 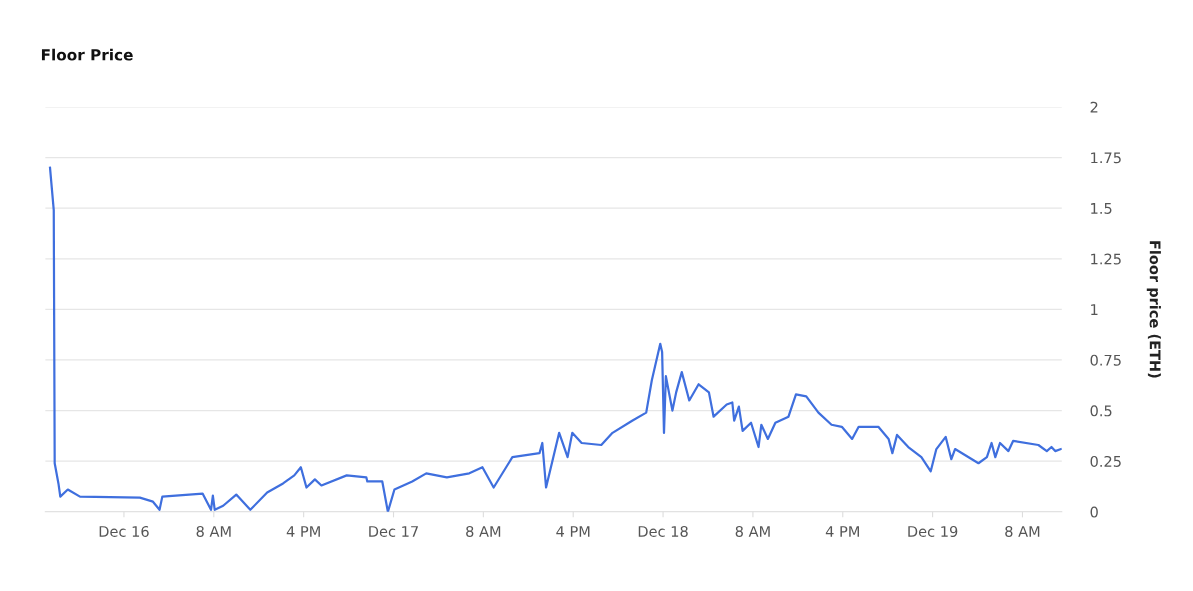 I want to click on y-tick-label: 1.75, so click(x=1106, y=158).